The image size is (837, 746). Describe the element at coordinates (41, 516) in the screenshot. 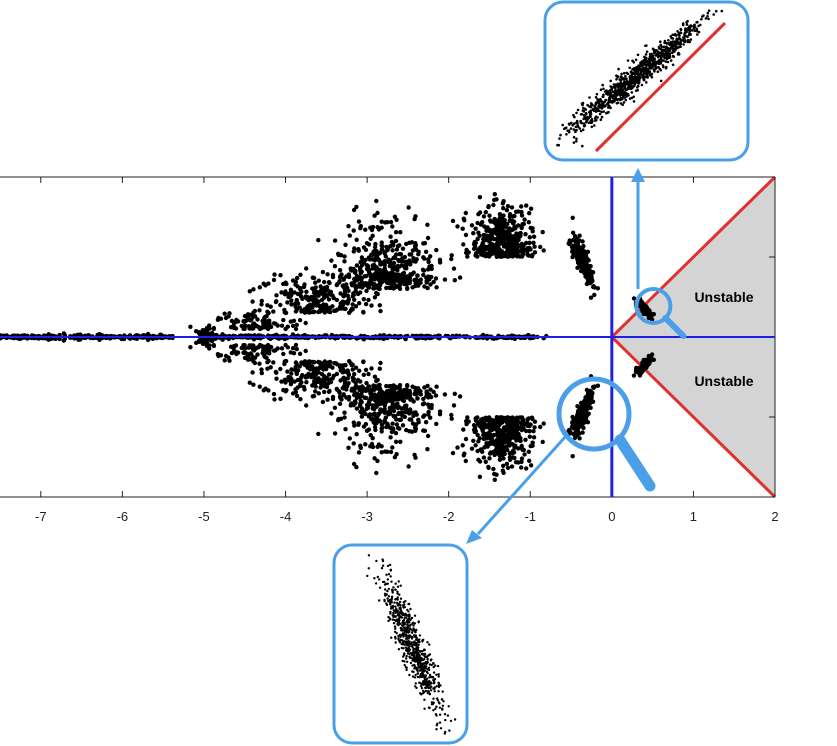

I see `x-tick-label: -7` at that location.